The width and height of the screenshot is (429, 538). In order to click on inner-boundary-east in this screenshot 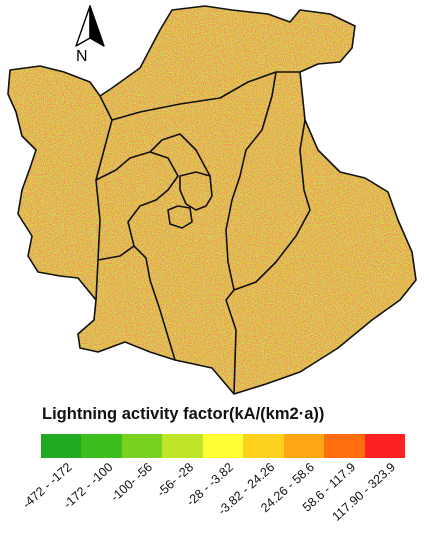, I will do `click(251, 233)`.